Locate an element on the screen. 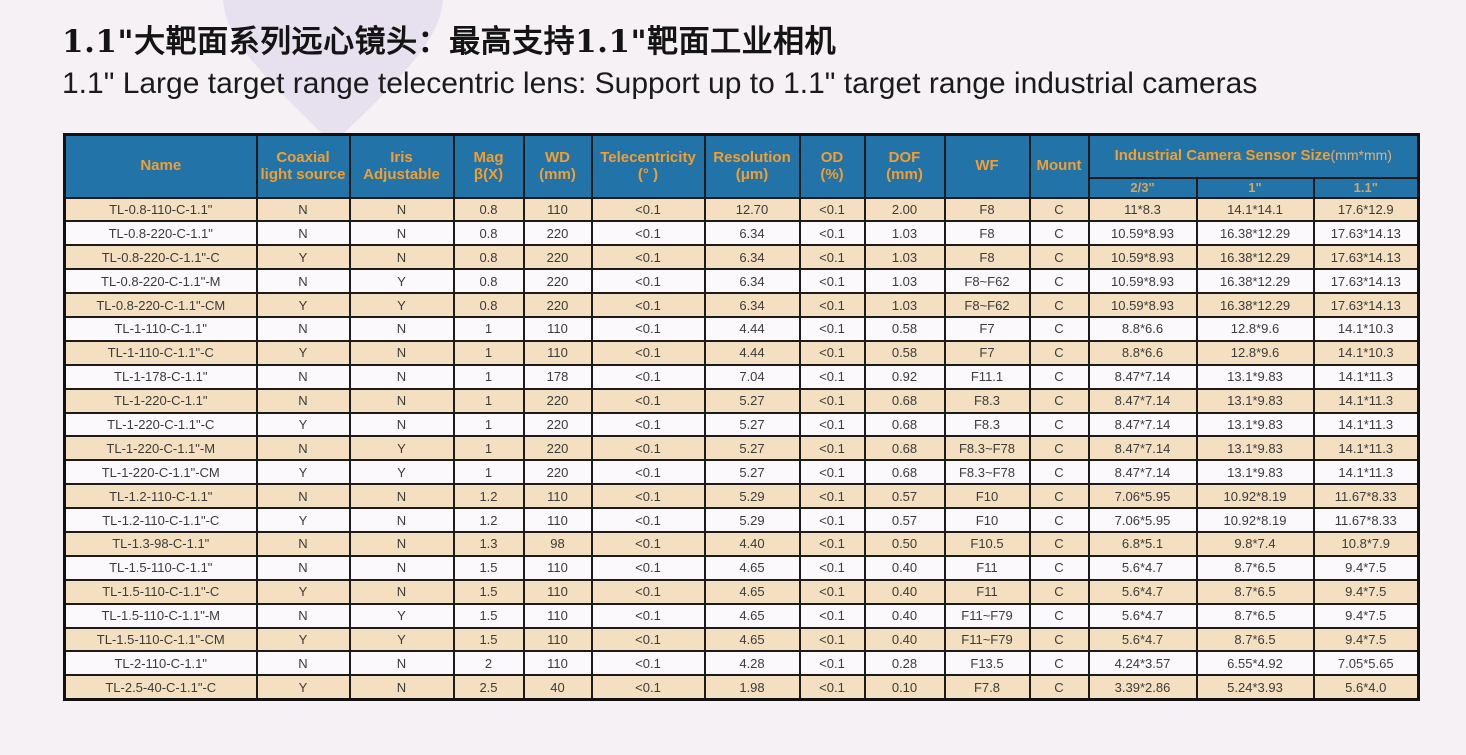 The height and width of the screenshot is (755, 1466). sensor-size-group-title: Industrial Camera Sensor Size is located at coordinates (1222, 156).